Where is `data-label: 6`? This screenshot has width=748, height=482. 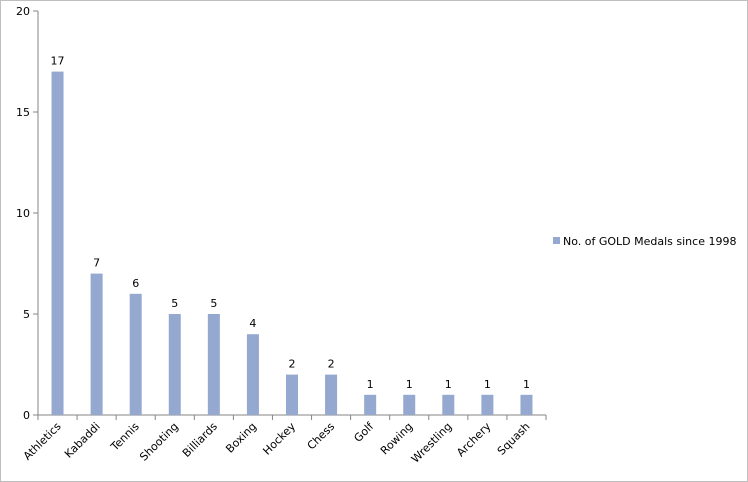
data-label: 6 is located at coordinates (135, 283).